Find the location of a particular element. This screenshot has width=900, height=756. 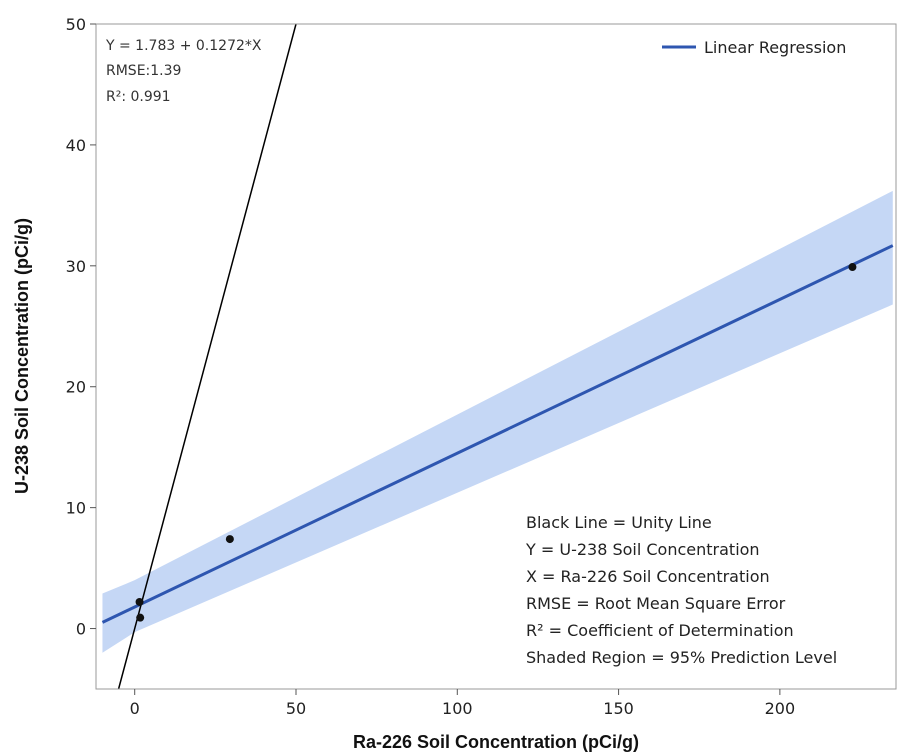

note-line: X = Ra-226 Soil Concentration is located at coordinates (648, 576).